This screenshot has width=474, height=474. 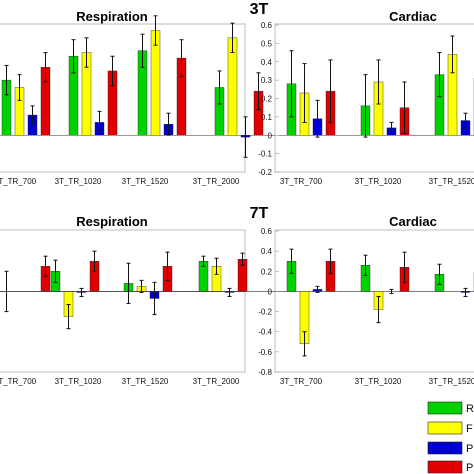 What do you see at coordinates (267, 117) in the screenshot?
I see `y-tick-label: 0.1` at bounding box center [267, 117].